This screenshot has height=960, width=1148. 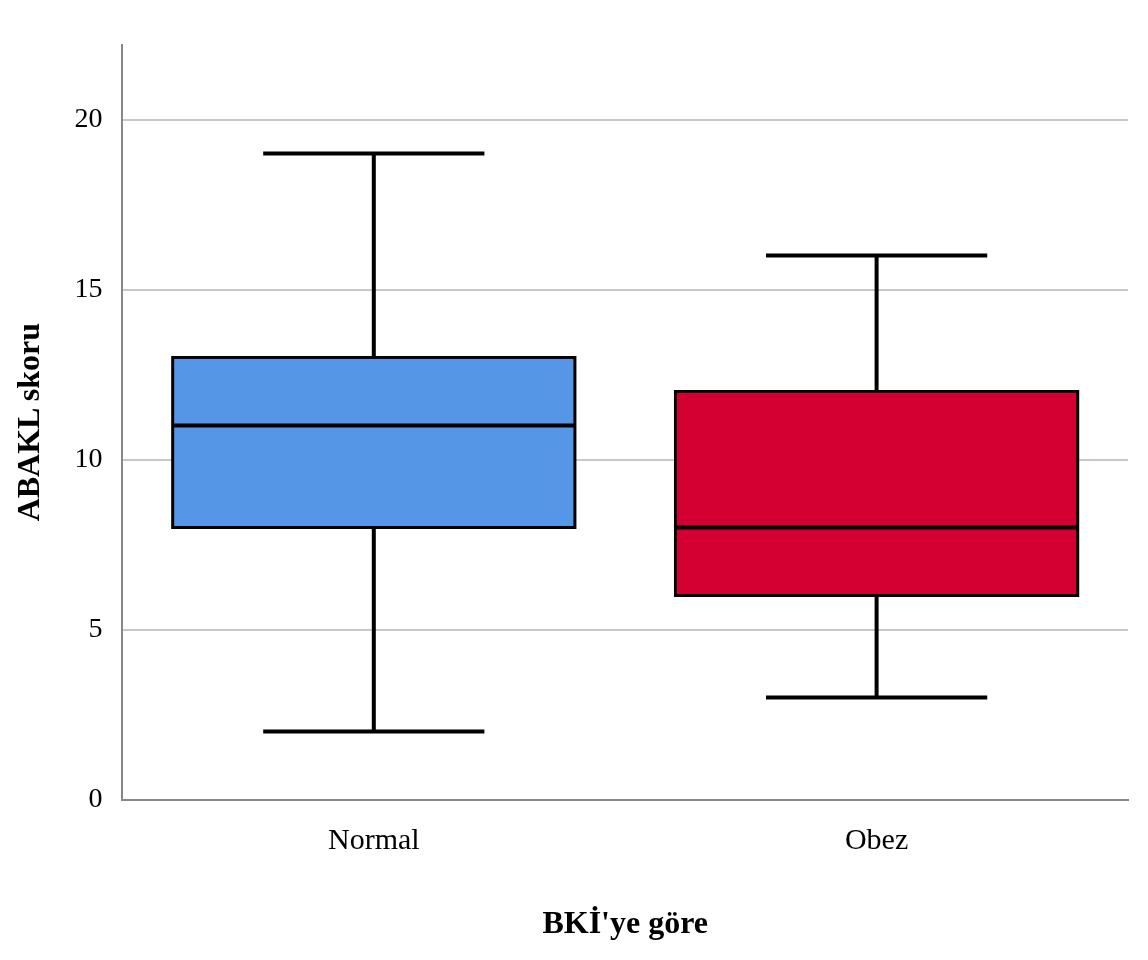 What do you see at coordinates (876, 839) in the screenshot?
I see `x-tick-label: Obez` at bounding box center [876, 839].